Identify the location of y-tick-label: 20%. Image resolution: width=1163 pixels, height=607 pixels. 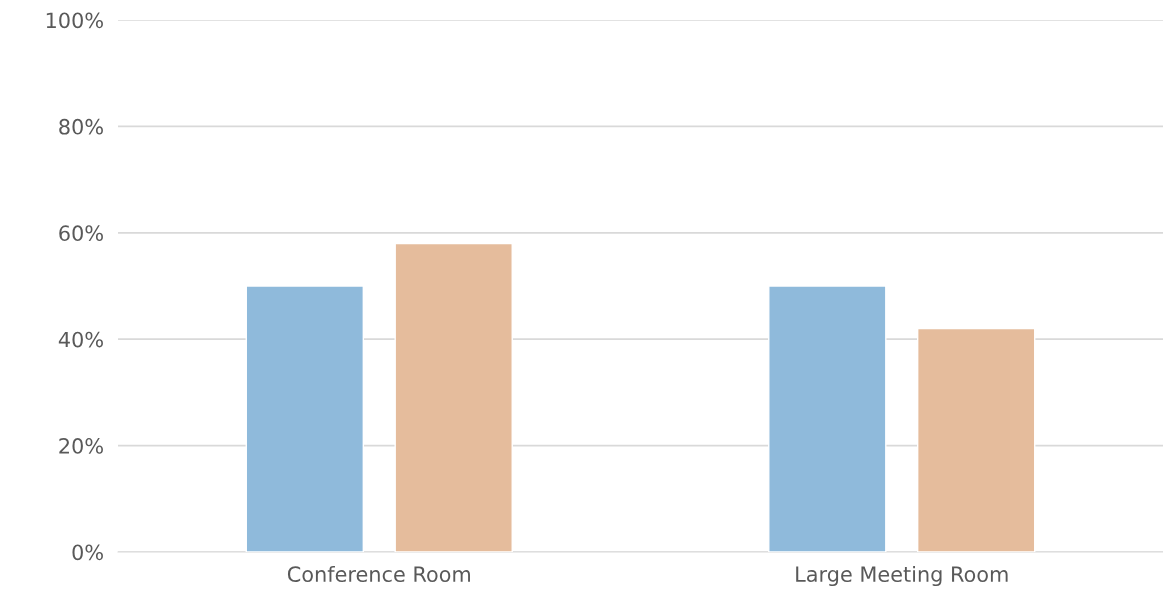
(81, 446).